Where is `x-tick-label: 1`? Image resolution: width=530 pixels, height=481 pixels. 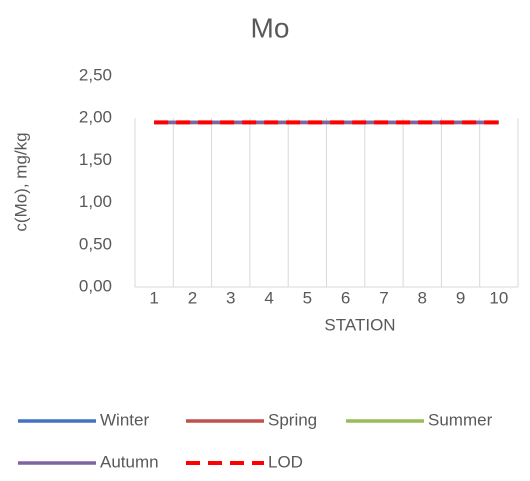
x-tick-label: 1 is located at coordinates (153, 297).